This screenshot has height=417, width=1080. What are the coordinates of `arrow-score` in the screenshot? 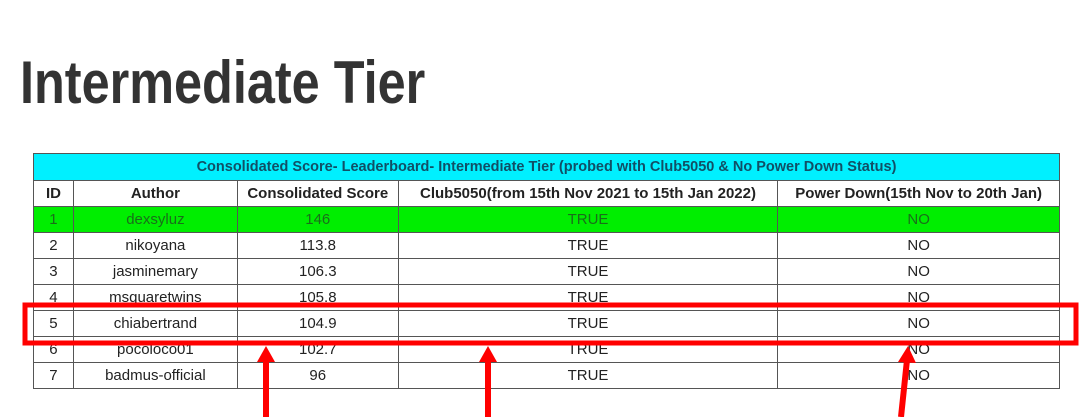 It's located at (266, 381).